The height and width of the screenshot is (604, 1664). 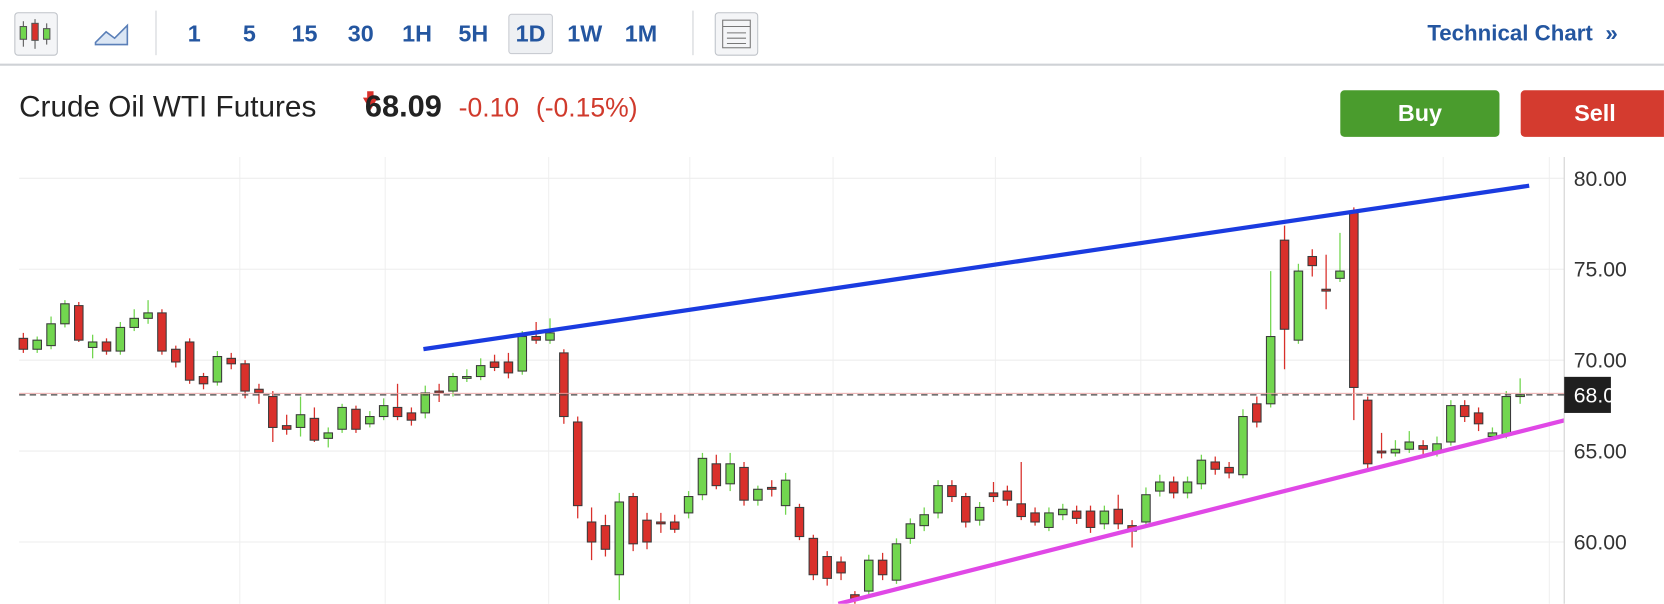 I want to click on link-icon: », so click(x=1611, y=33).